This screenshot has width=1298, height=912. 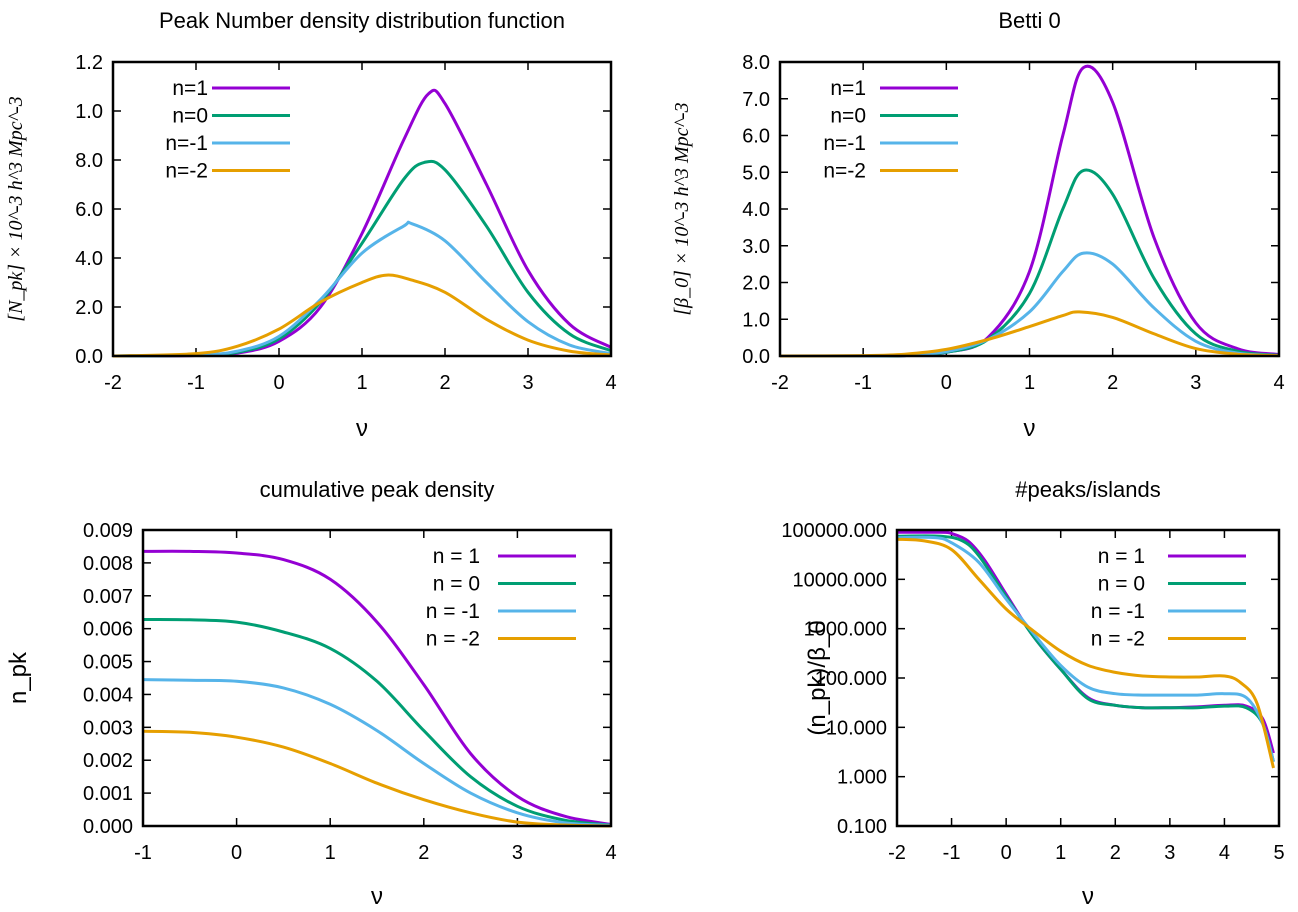 I want to click on y-axis-label: (n_pk)/β_0, so click(x=817, y=677).